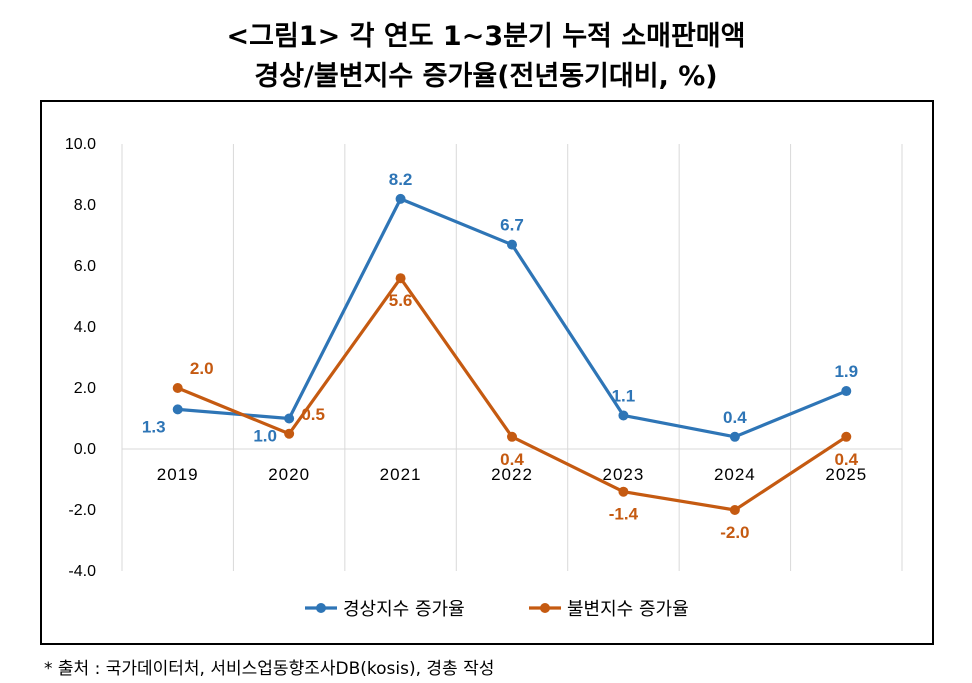 The height and width of the screenshot is (683, 972). I want to click on y-tick-label: -4.0, so click(82, 571).